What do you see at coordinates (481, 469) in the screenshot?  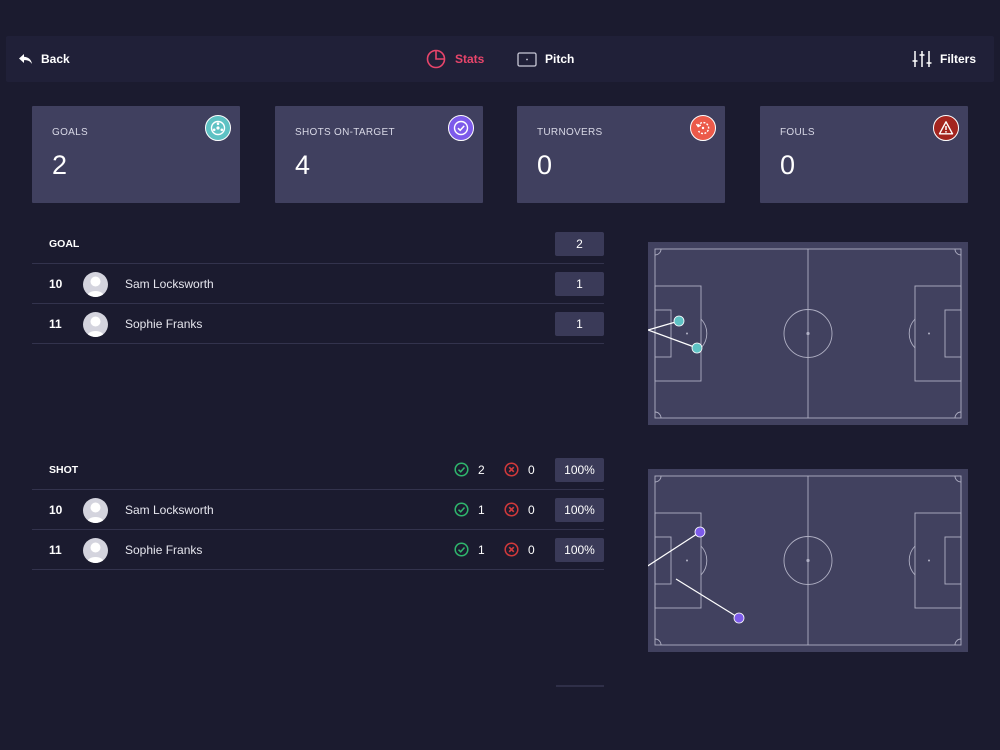 I see `success-value: 2` at bounding box center [481, 469].